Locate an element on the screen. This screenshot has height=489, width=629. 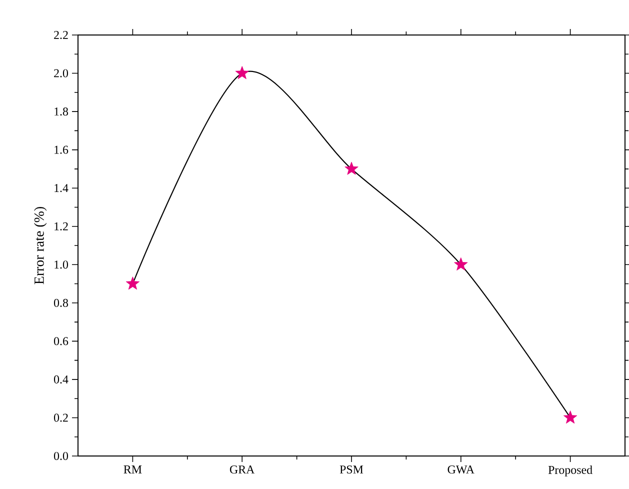
x-tick-label: RM is located at coordinates (133, 470).